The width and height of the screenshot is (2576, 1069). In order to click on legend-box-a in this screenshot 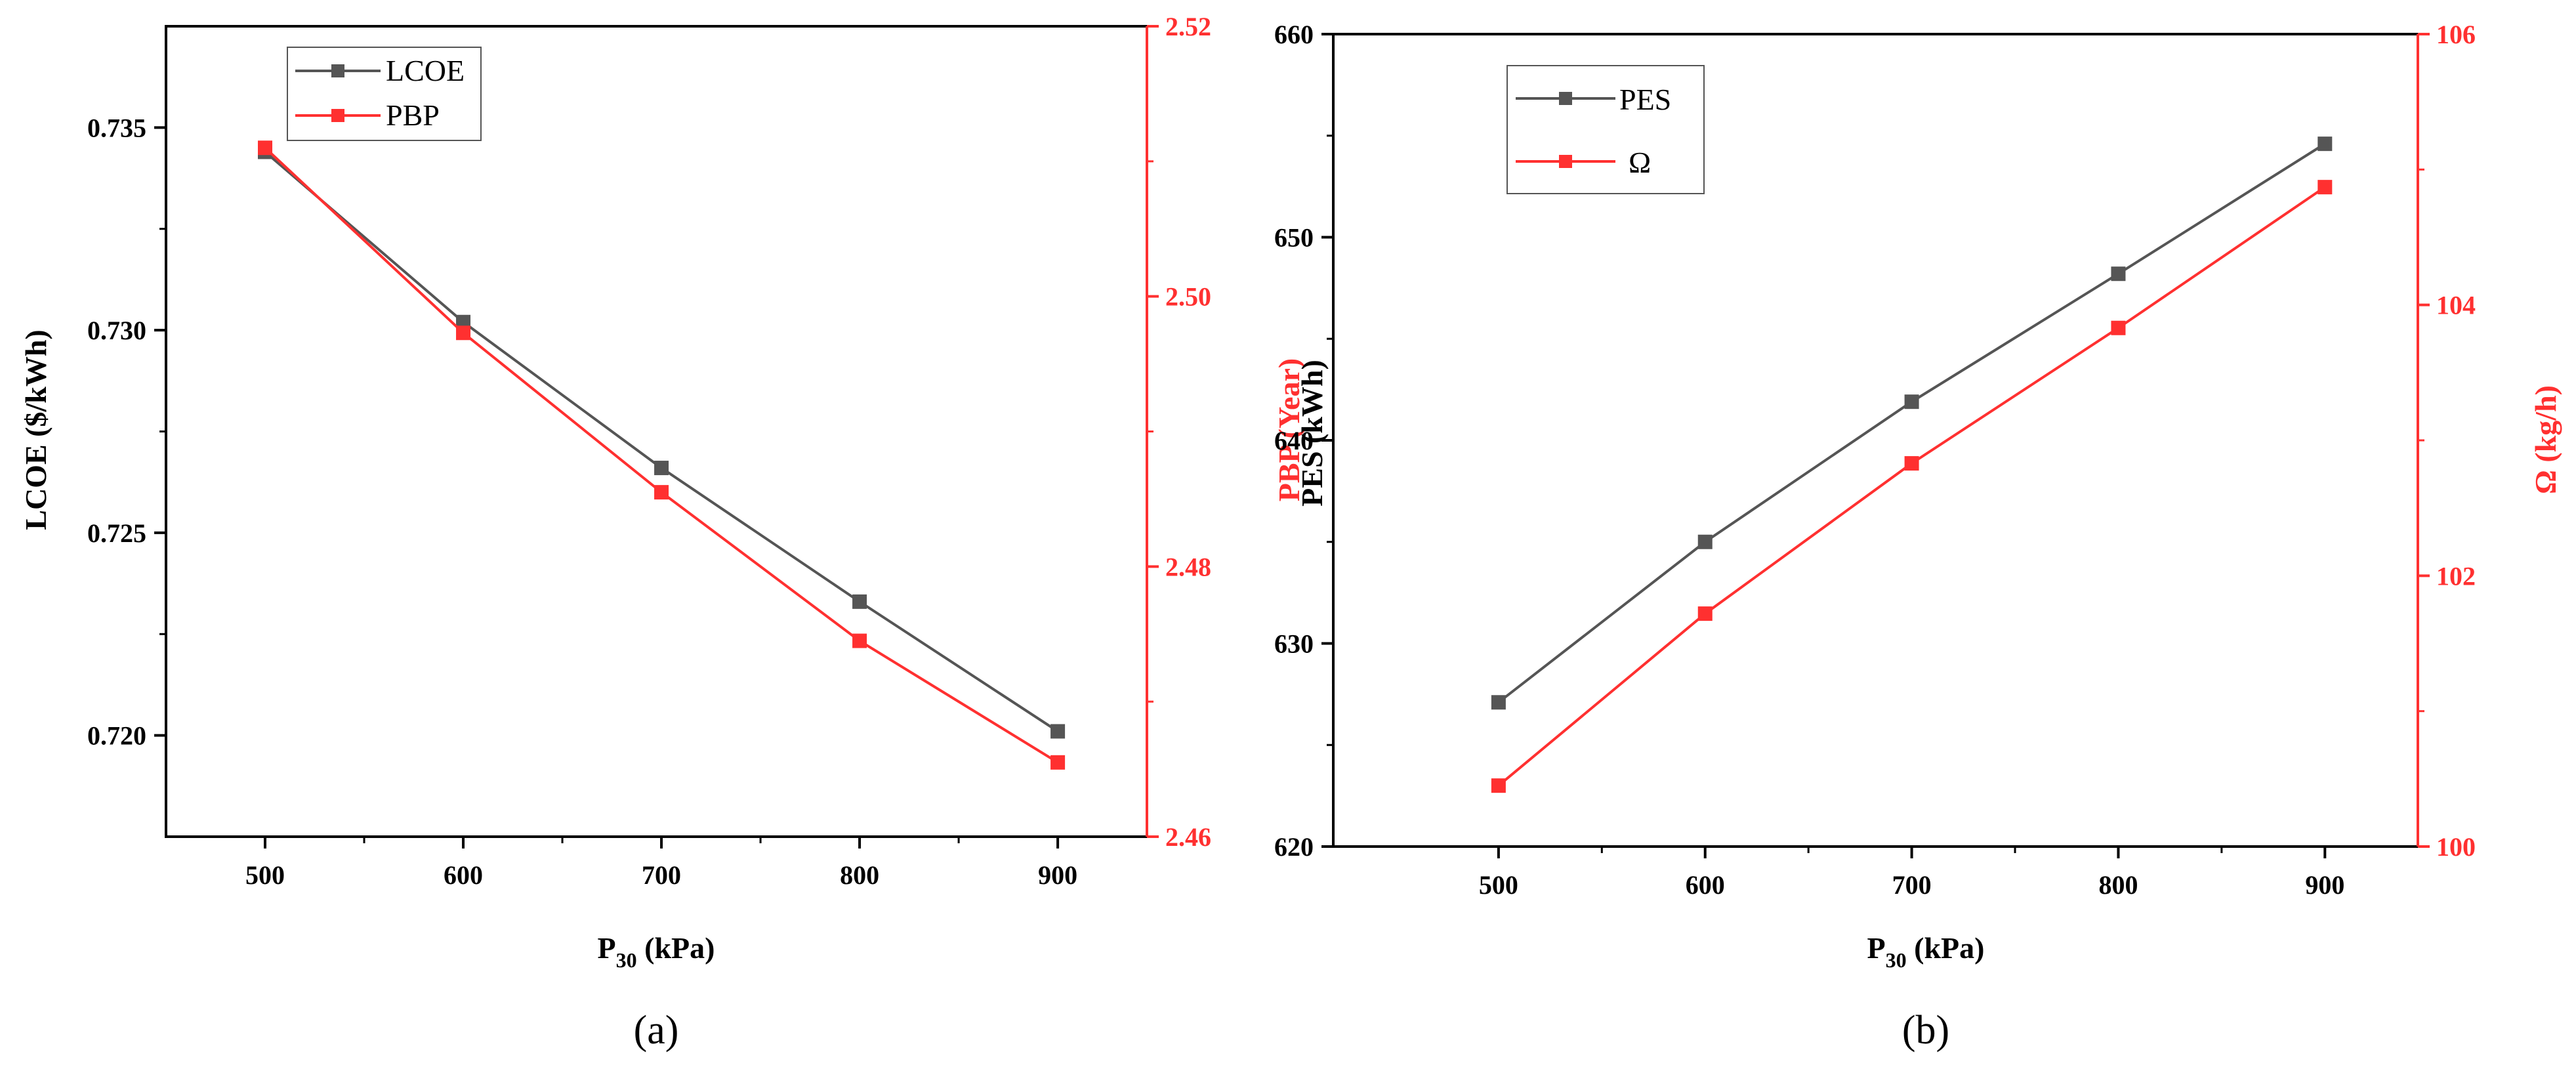, I will do `click(385, 94)`.